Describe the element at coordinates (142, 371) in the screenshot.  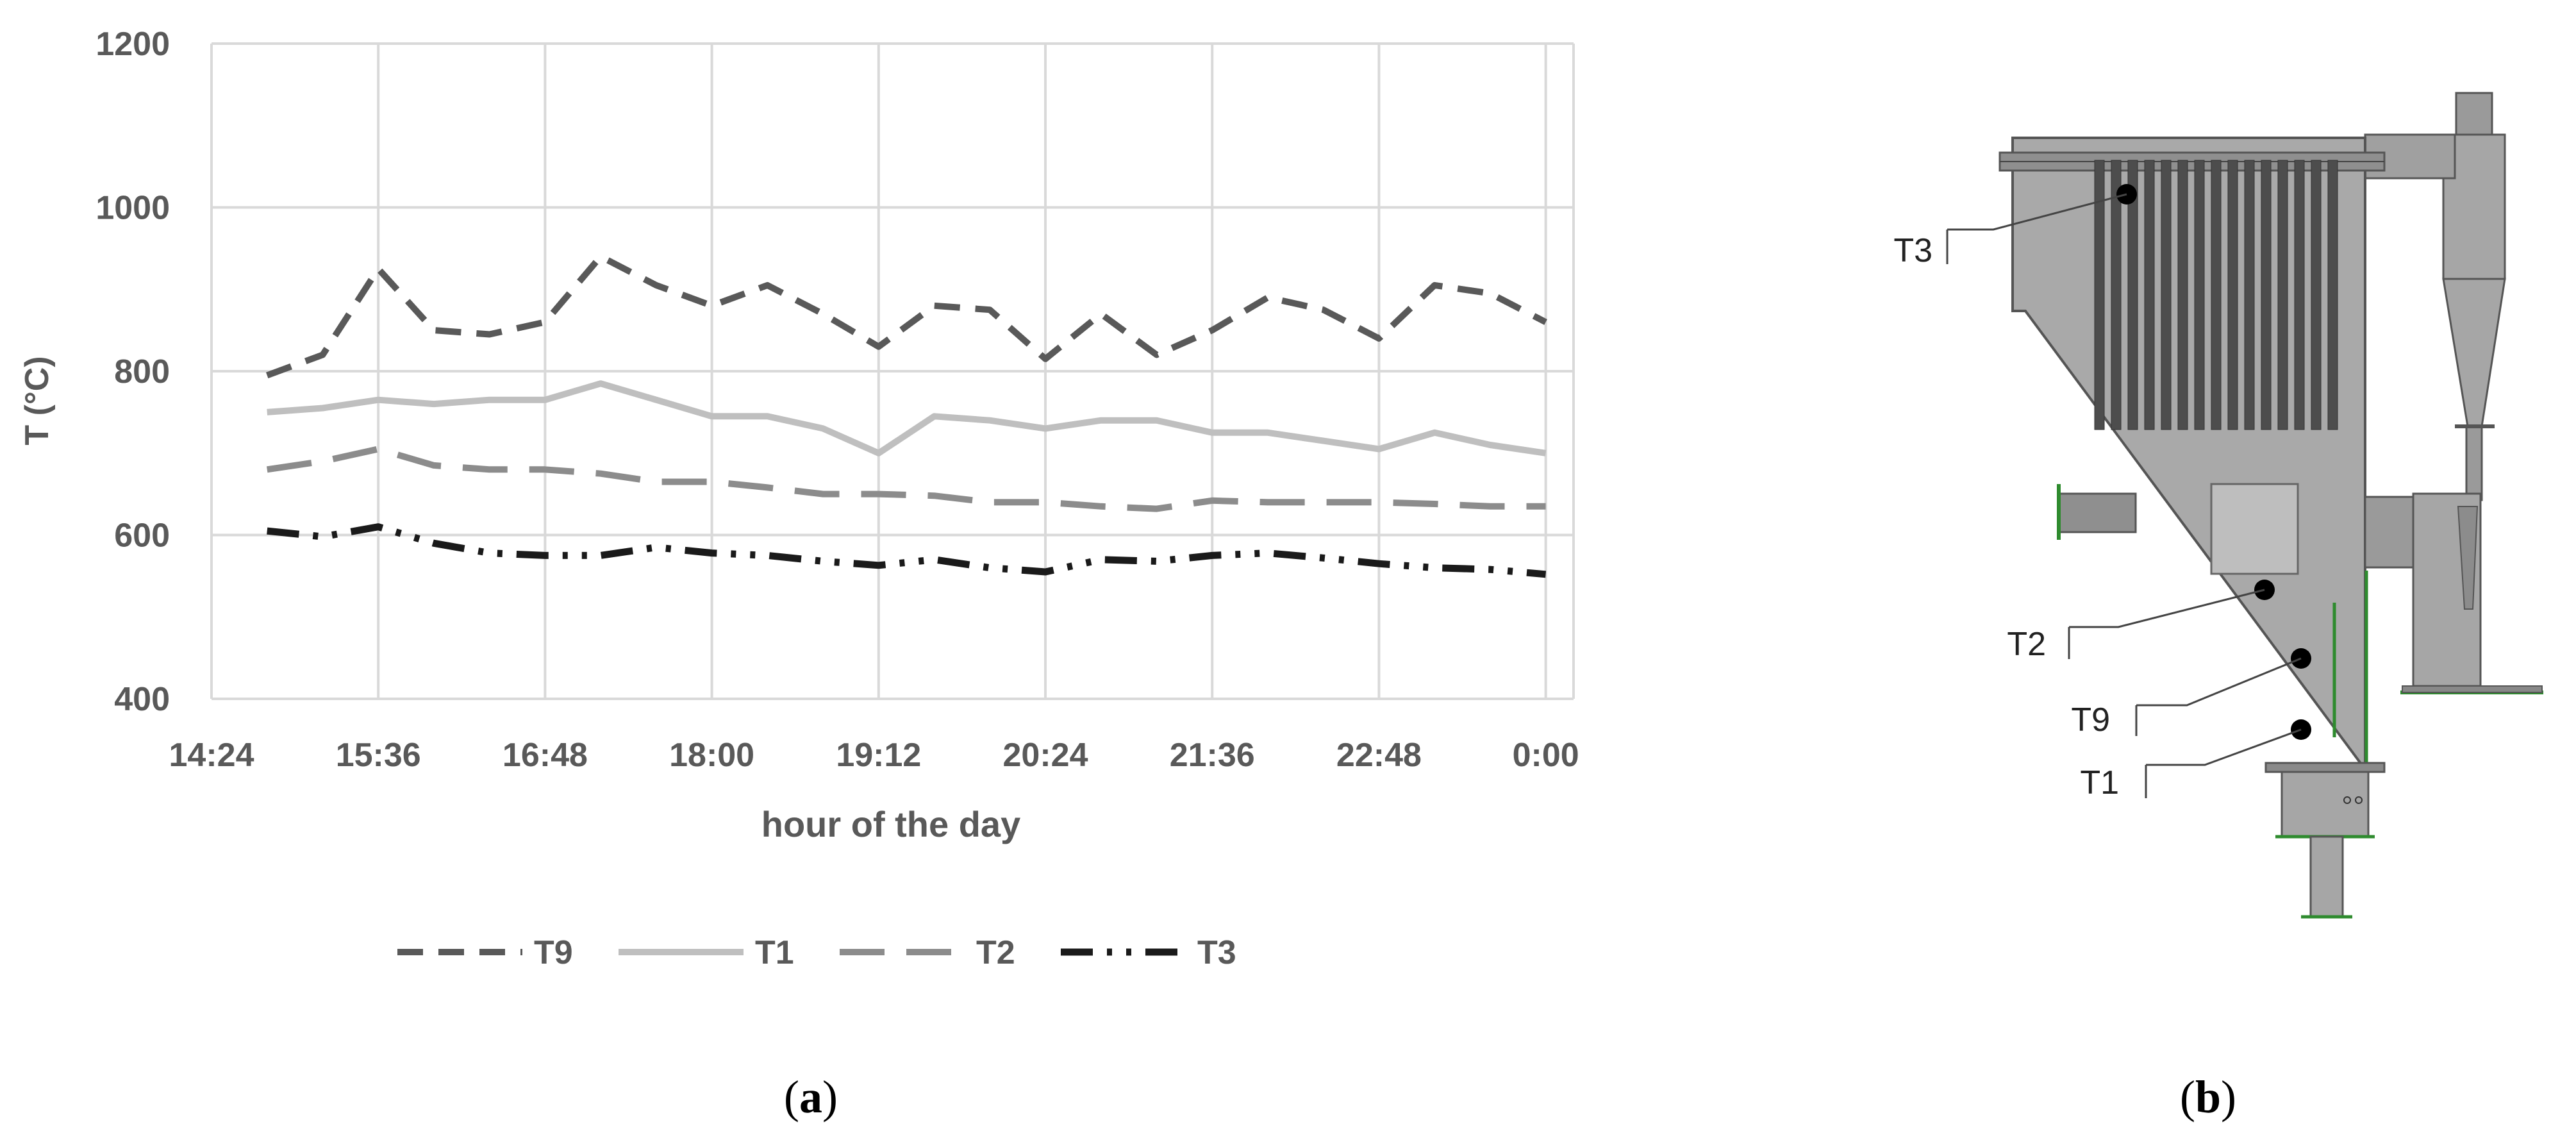
I see `y-tick-label: 800` at that location.